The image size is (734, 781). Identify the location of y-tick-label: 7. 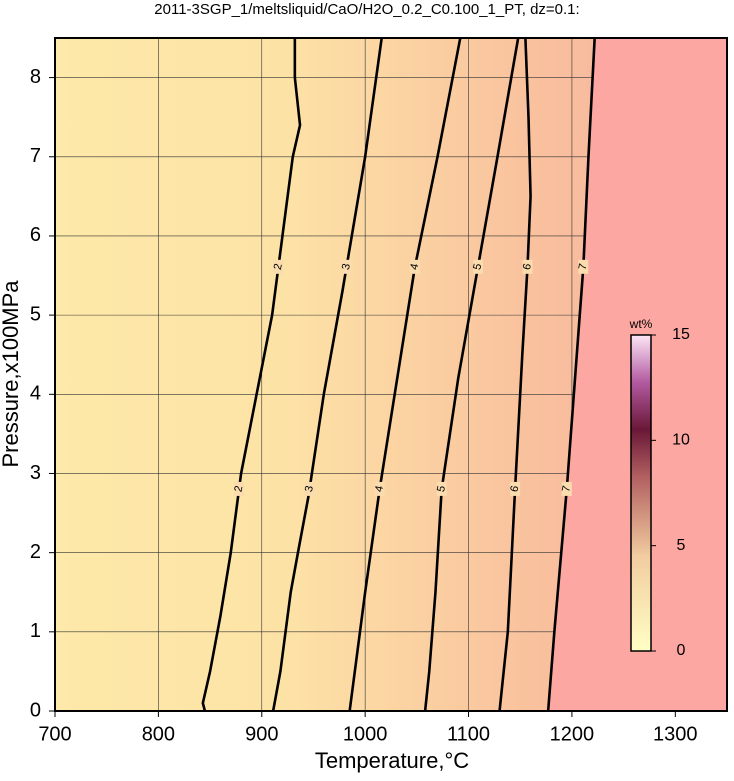
(35, 156).